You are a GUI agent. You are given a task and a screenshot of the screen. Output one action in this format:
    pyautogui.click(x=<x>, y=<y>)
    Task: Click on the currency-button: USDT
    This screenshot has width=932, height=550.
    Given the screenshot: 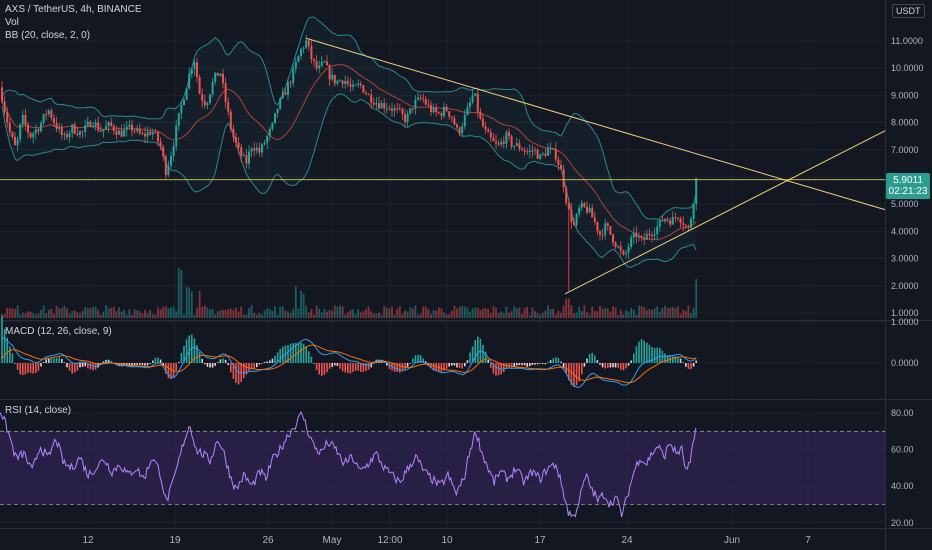 What is the action you would take?
    pyautogui.click(x=908, y=11)
    